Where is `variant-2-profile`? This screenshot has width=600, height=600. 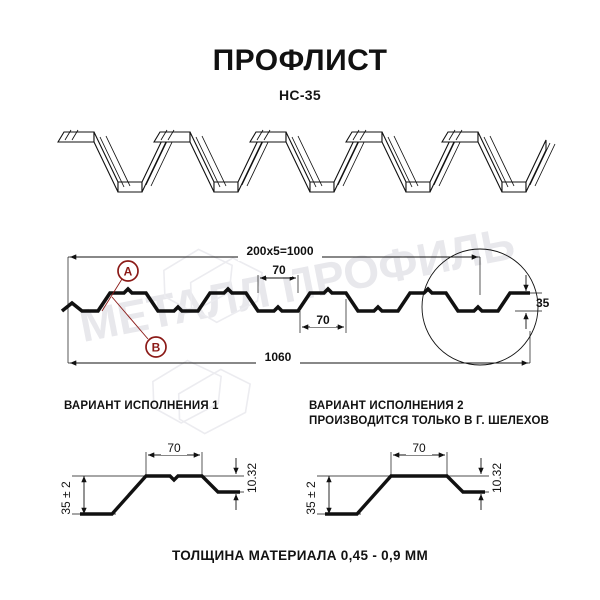
variant-2-profile is located at coordinates (405, 495).